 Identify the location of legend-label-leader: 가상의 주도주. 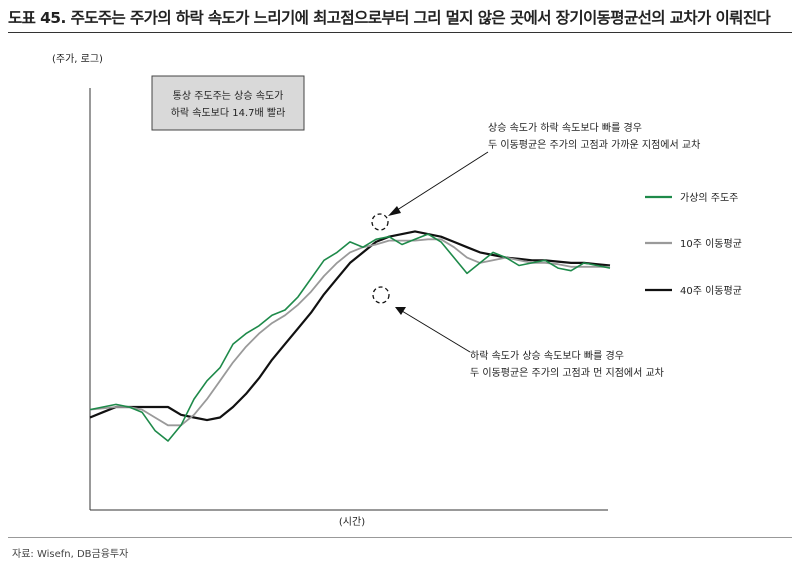
(709, 198).